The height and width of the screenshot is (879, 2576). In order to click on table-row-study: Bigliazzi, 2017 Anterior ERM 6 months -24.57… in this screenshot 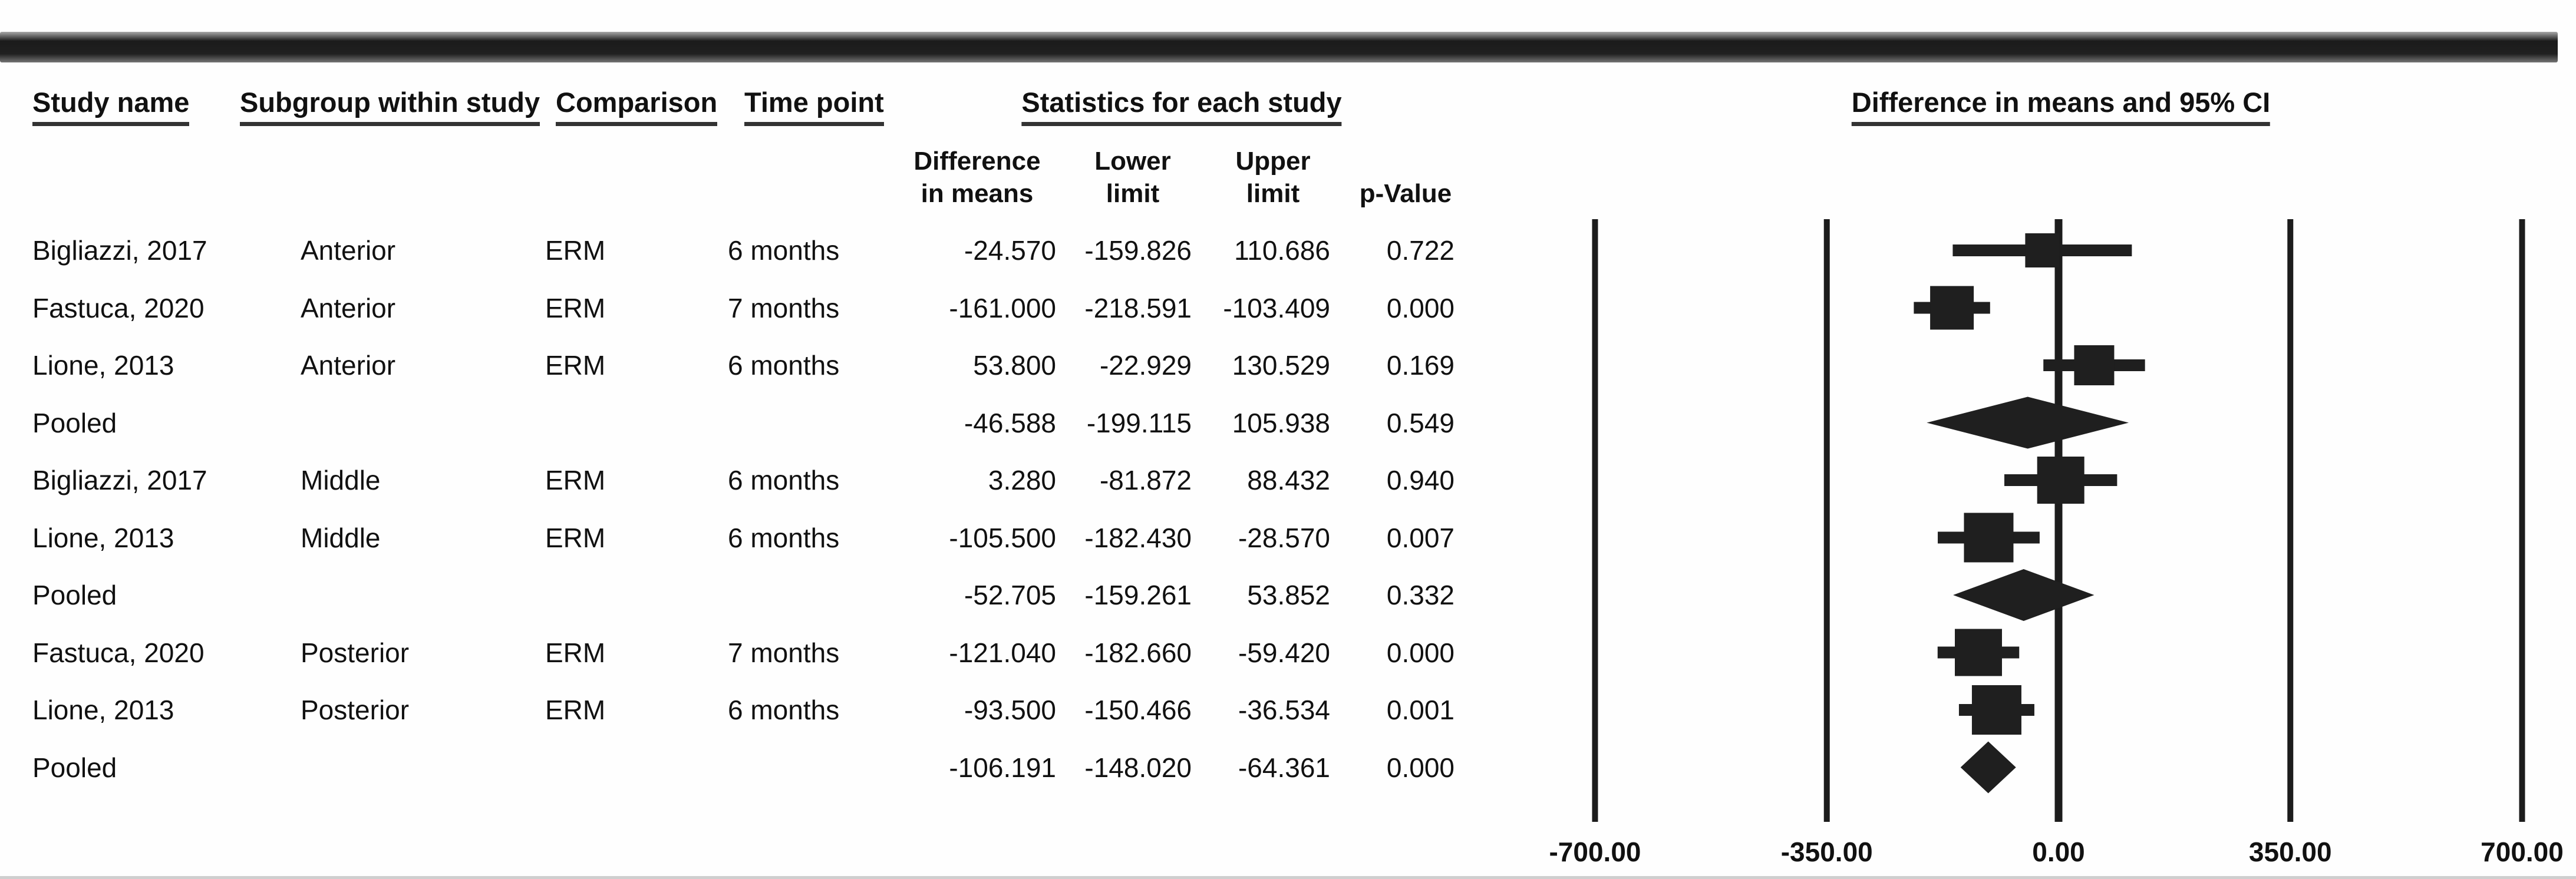, I will do `click(754, 250)`.